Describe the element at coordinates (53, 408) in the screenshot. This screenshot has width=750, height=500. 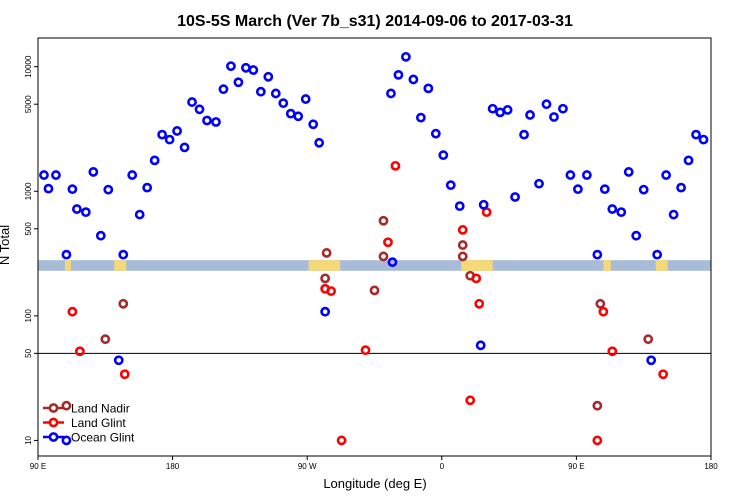
I see `legend-land-nadir-marker` at that location.